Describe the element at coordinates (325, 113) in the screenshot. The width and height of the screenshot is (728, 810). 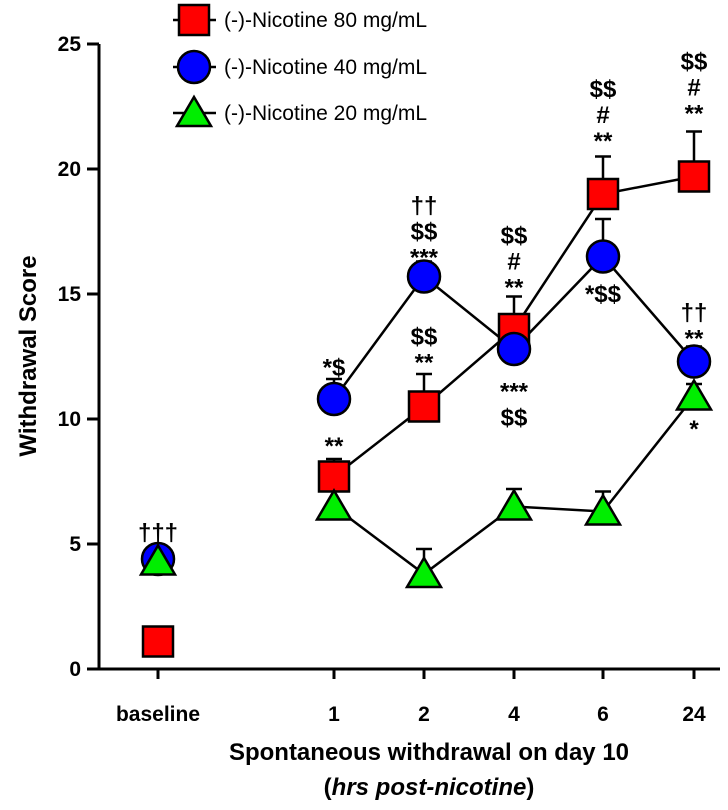
I see `legend-label: (-)-Nicotine 20 mg/mL` at that location.